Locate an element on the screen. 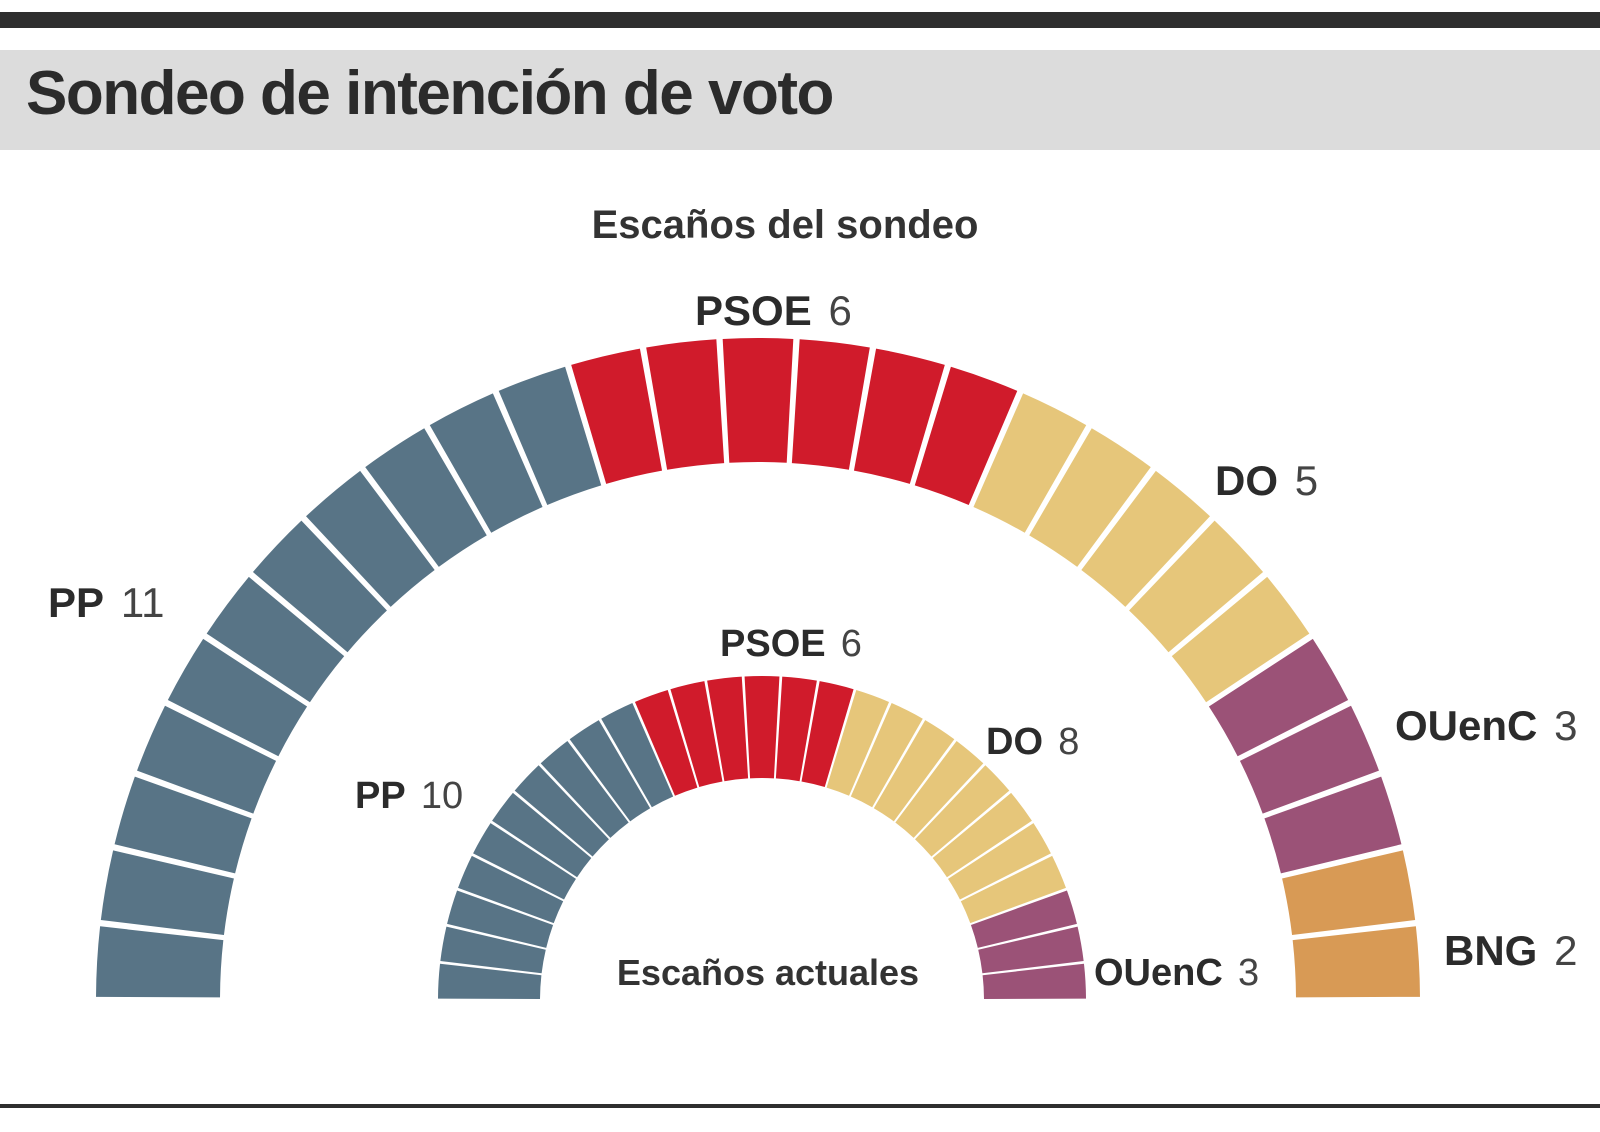 This screenshot has height=1132, width=1600. seat-count-bng: 2 is located at coordinates (1565, 950).